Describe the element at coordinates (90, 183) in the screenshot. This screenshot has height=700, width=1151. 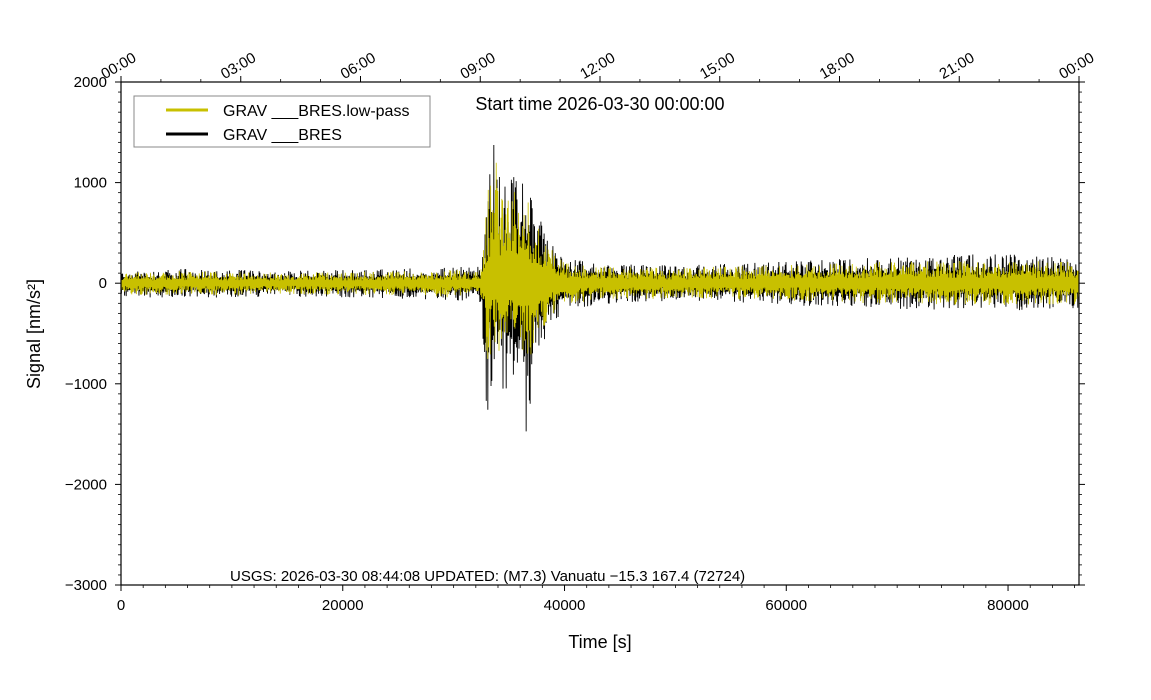
I see `y-tick-label: 1000` at that location.